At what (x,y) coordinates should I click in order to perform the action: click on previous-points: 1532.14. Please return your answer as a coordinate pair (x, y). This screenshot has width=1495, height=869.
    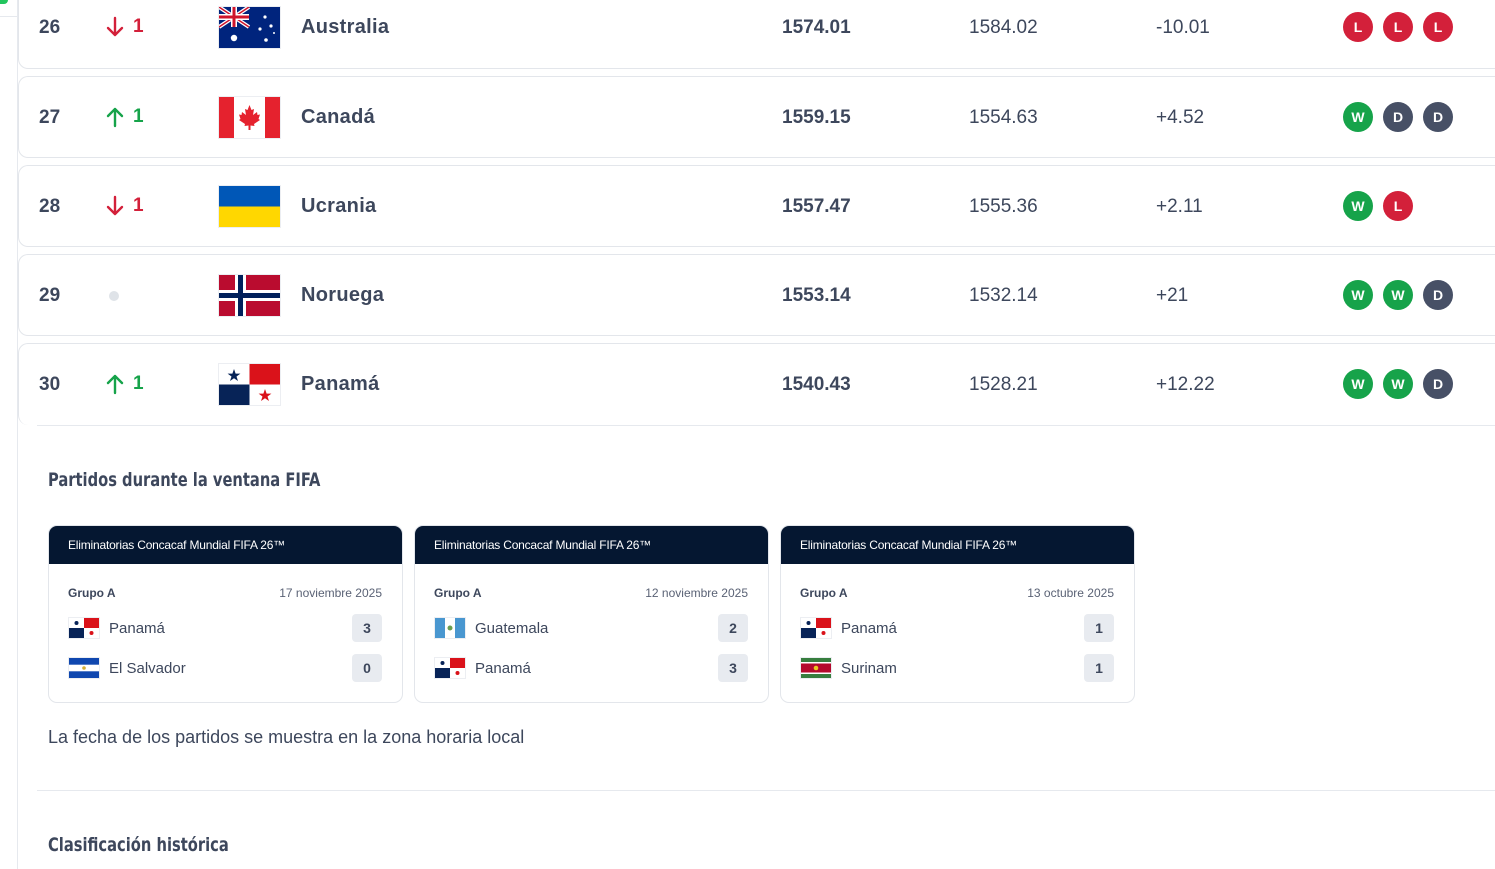
    Looking at the image, I should click on (1003, 295).